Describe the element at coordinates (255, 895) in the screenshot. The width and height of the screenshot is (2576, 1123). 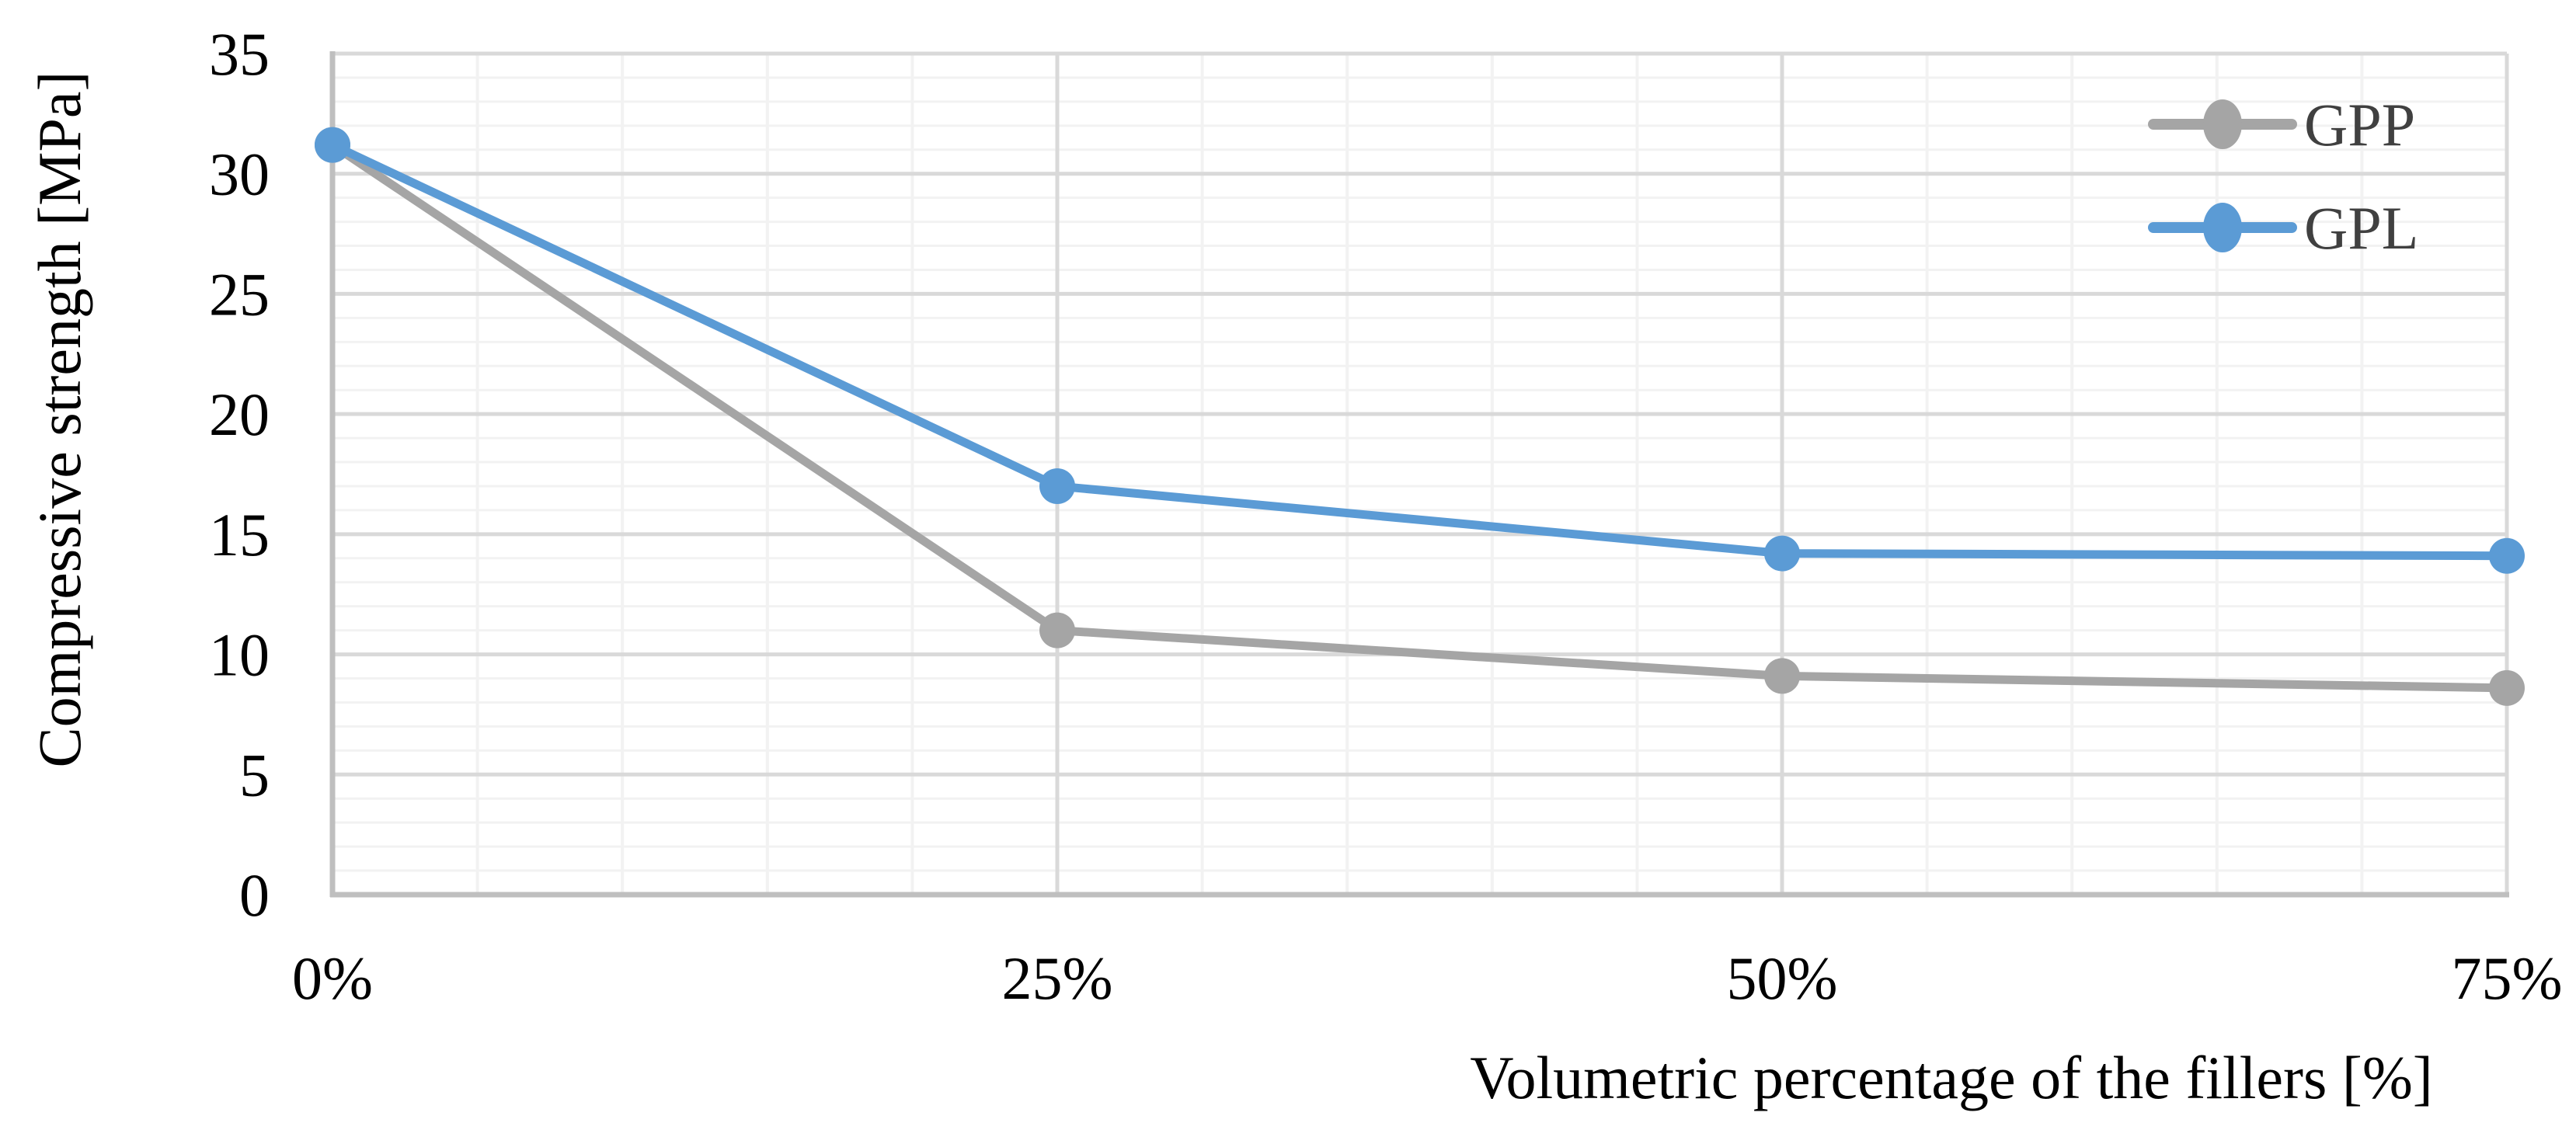
I see `y-tick-label: 0` at that location.